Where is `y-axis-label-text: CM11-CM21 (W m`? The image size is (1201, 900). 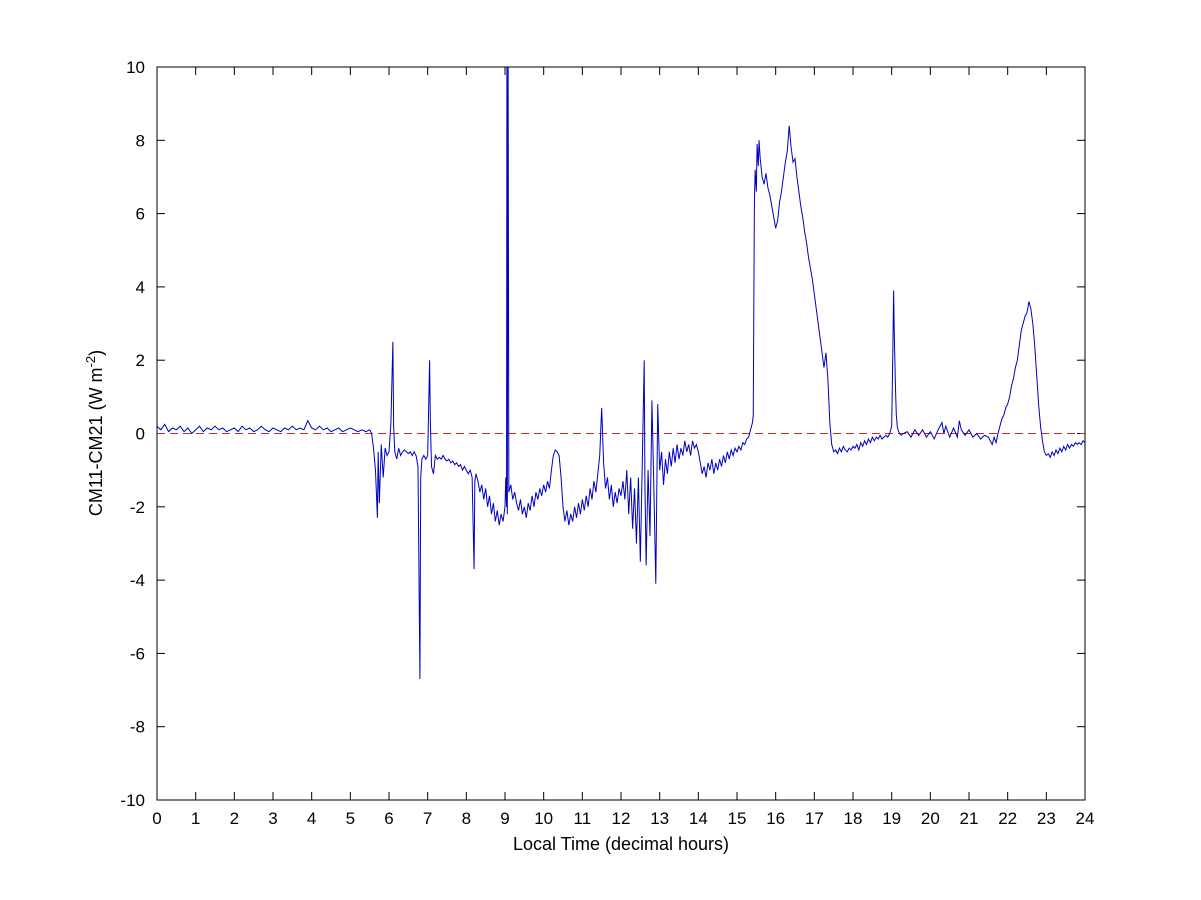 y-axis-label-text: CM11-CM21 (W m is located at coordinates (96, 442).